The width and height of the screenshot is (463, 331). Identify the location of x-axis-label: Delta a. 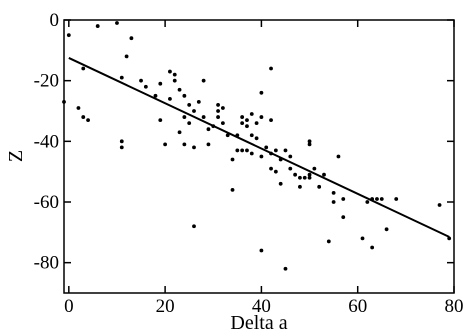
(258, 321).